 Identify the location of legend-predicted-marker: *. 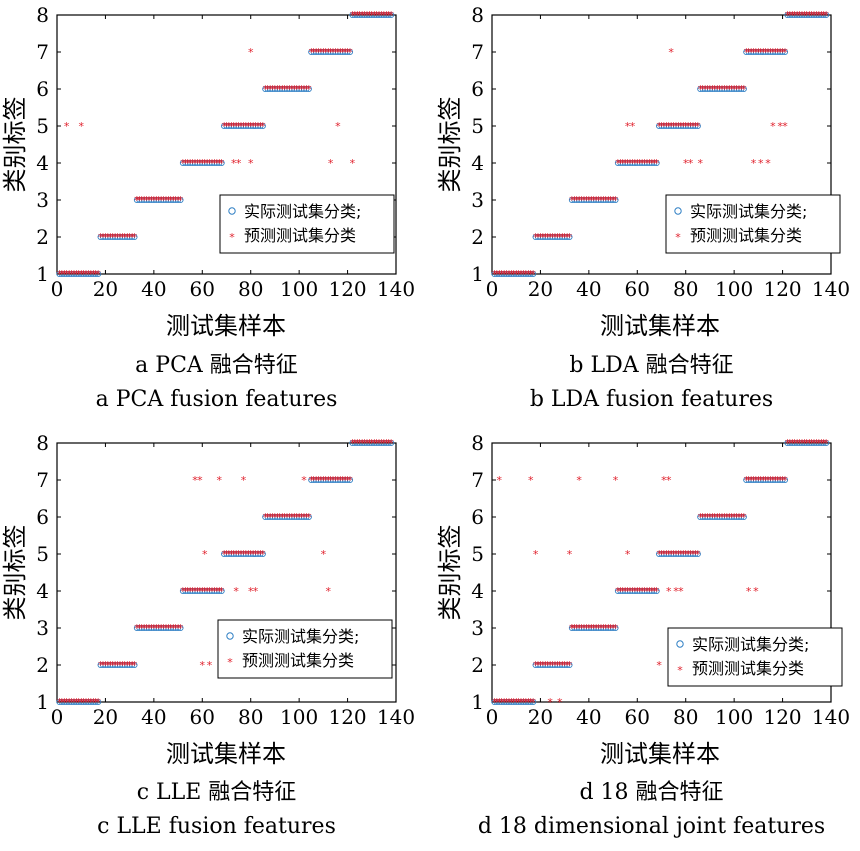
(232, 237).